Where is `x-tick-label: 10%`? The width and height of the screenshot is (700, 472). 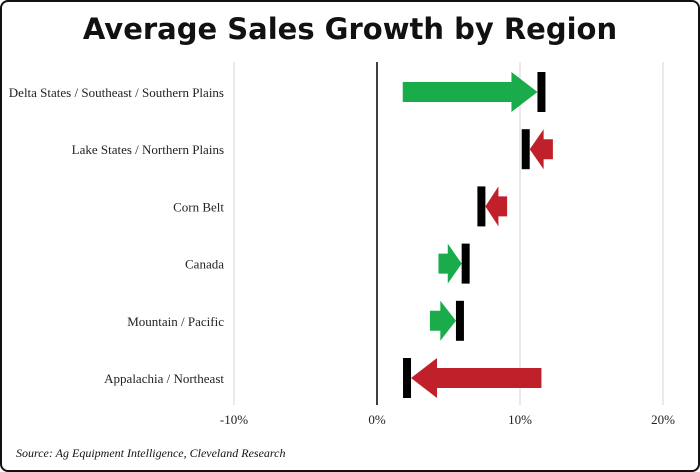 x-tick-label: 10% is located at coordinates (520, 419).